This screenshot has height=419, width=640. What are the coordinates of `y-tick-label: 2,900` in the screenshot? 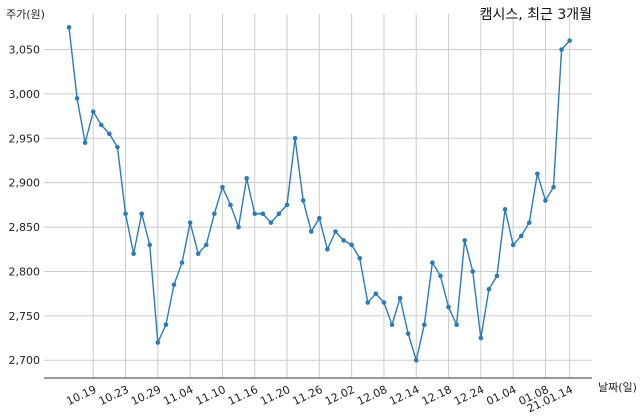 It's located at (25, 183).